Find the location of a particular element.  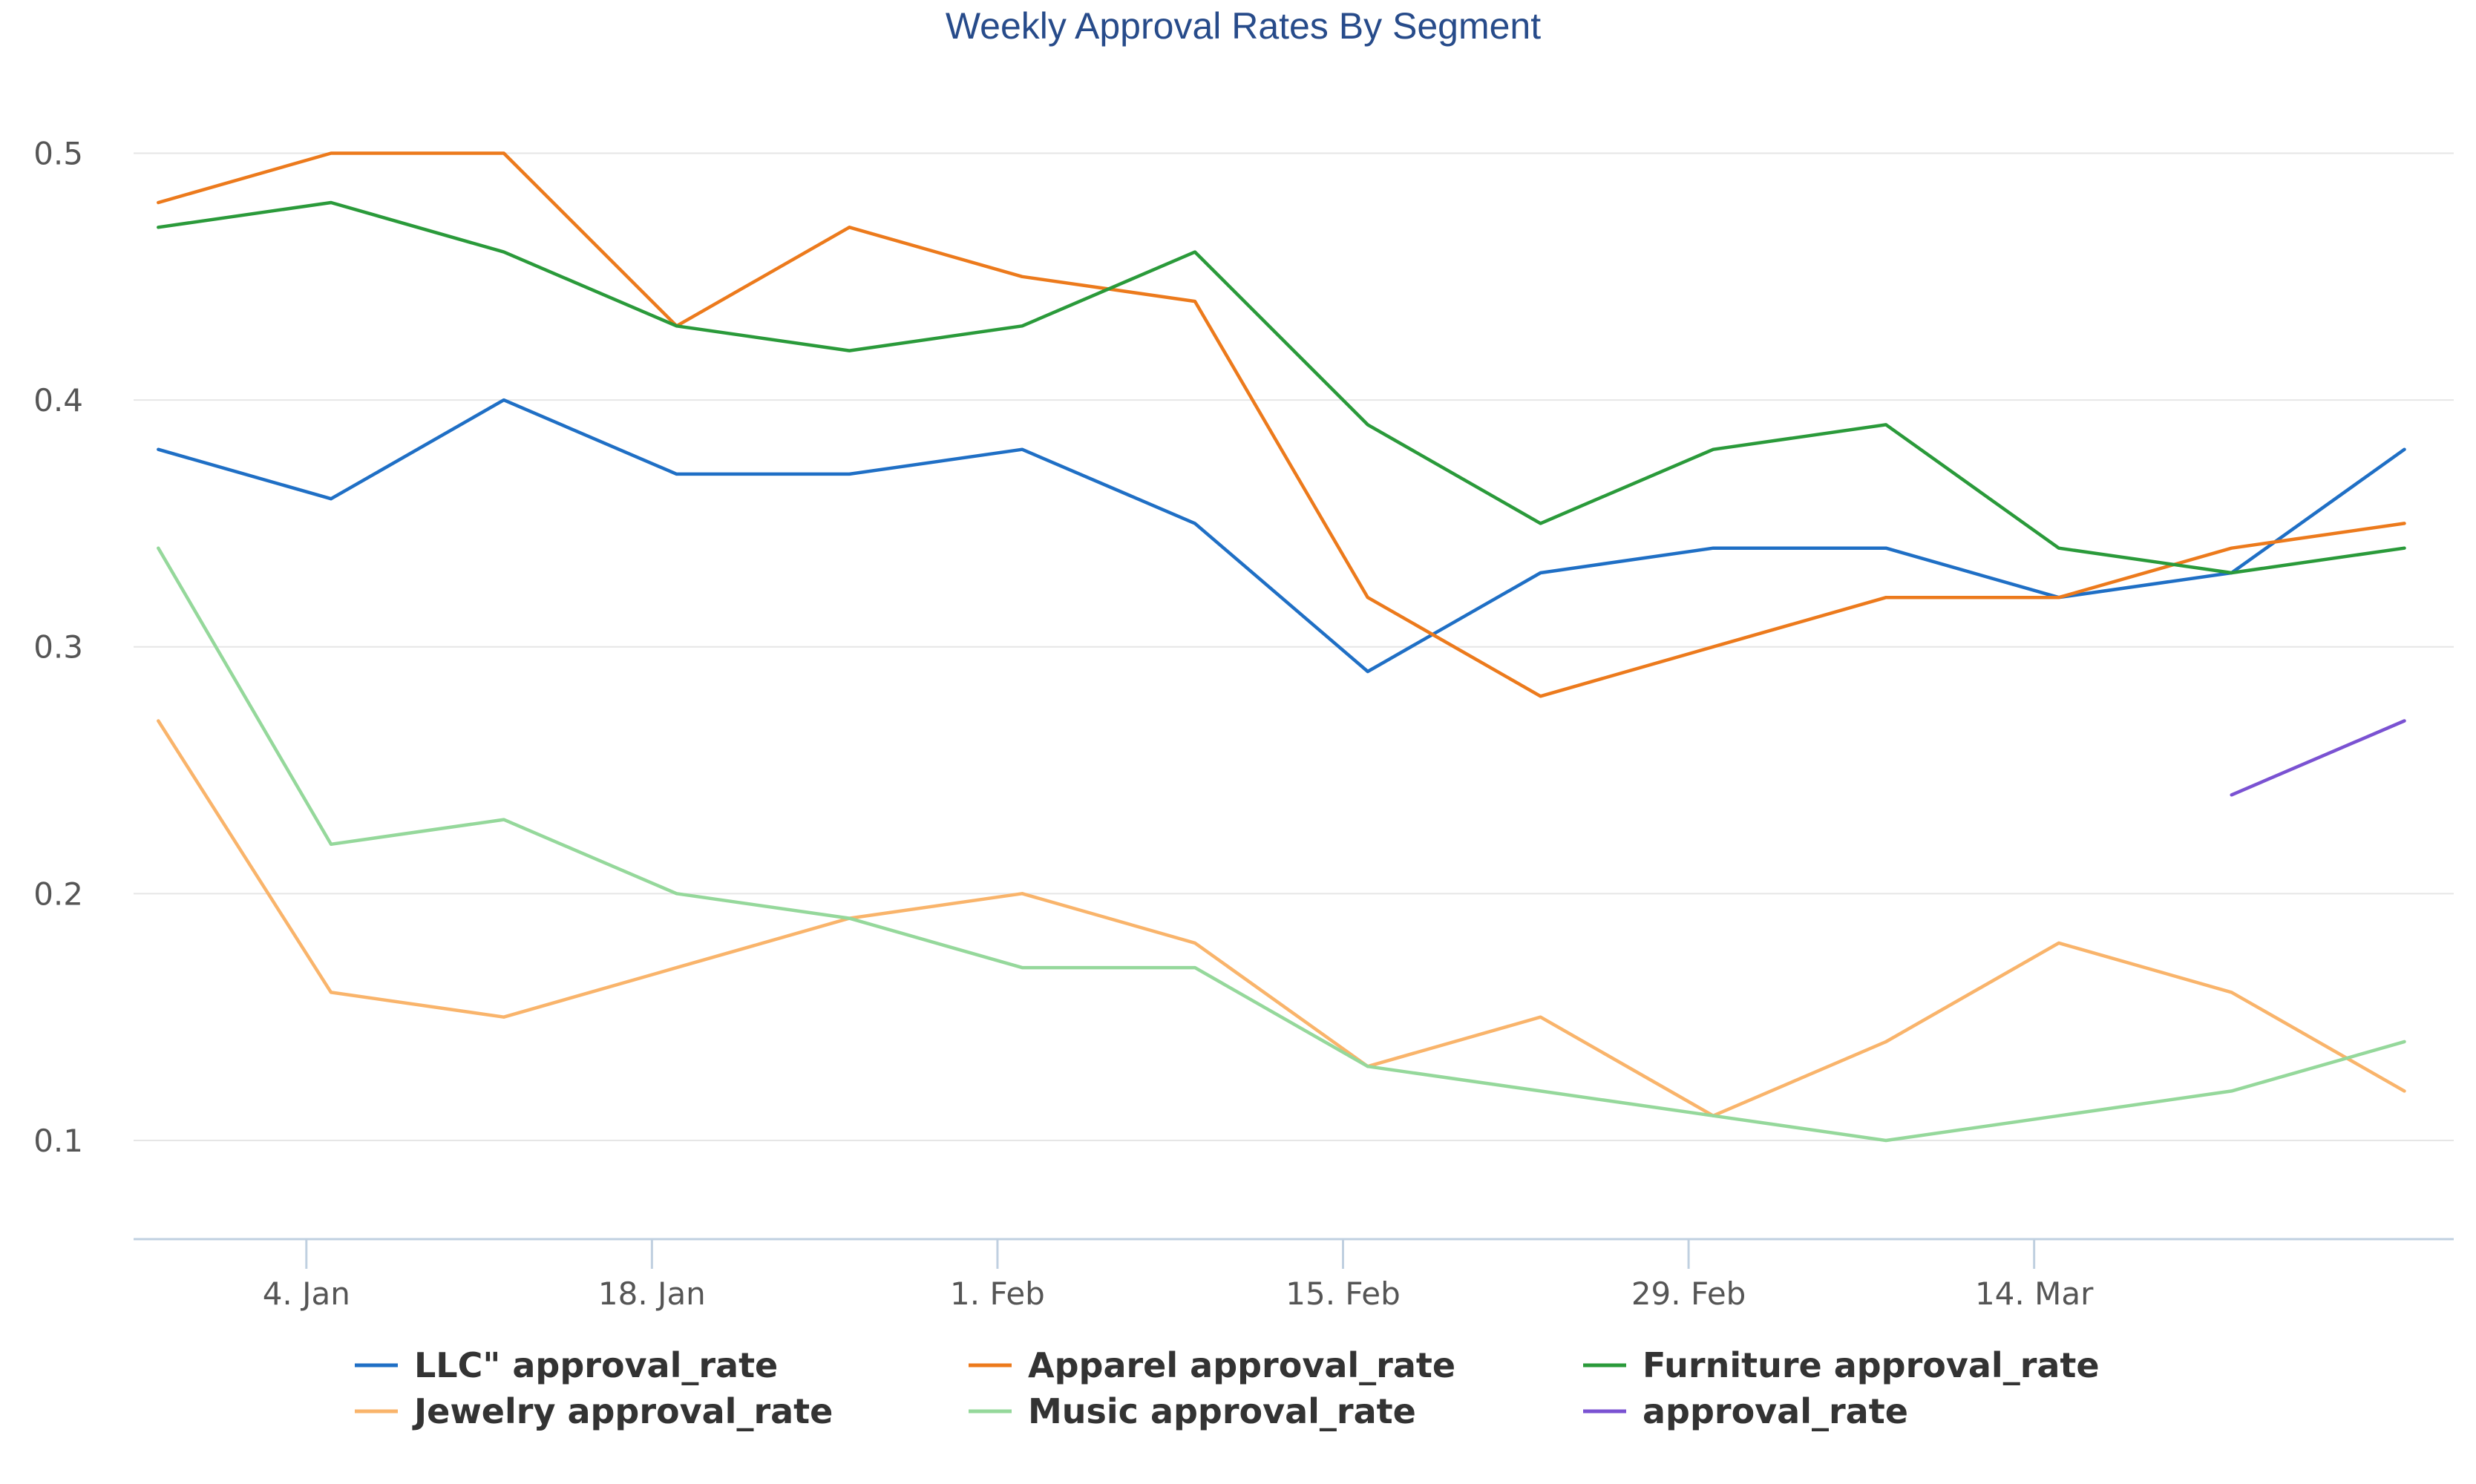

legend-item: approval_rate is located at coordinates (1745, 1411).